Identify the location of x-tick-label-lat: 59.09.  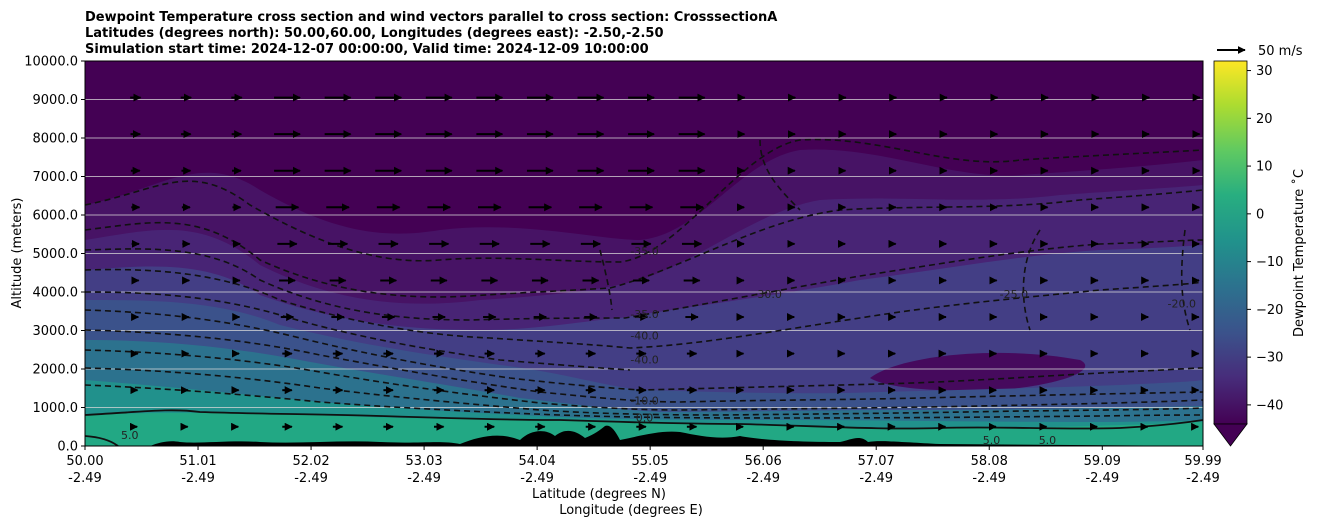
(1102, 461).